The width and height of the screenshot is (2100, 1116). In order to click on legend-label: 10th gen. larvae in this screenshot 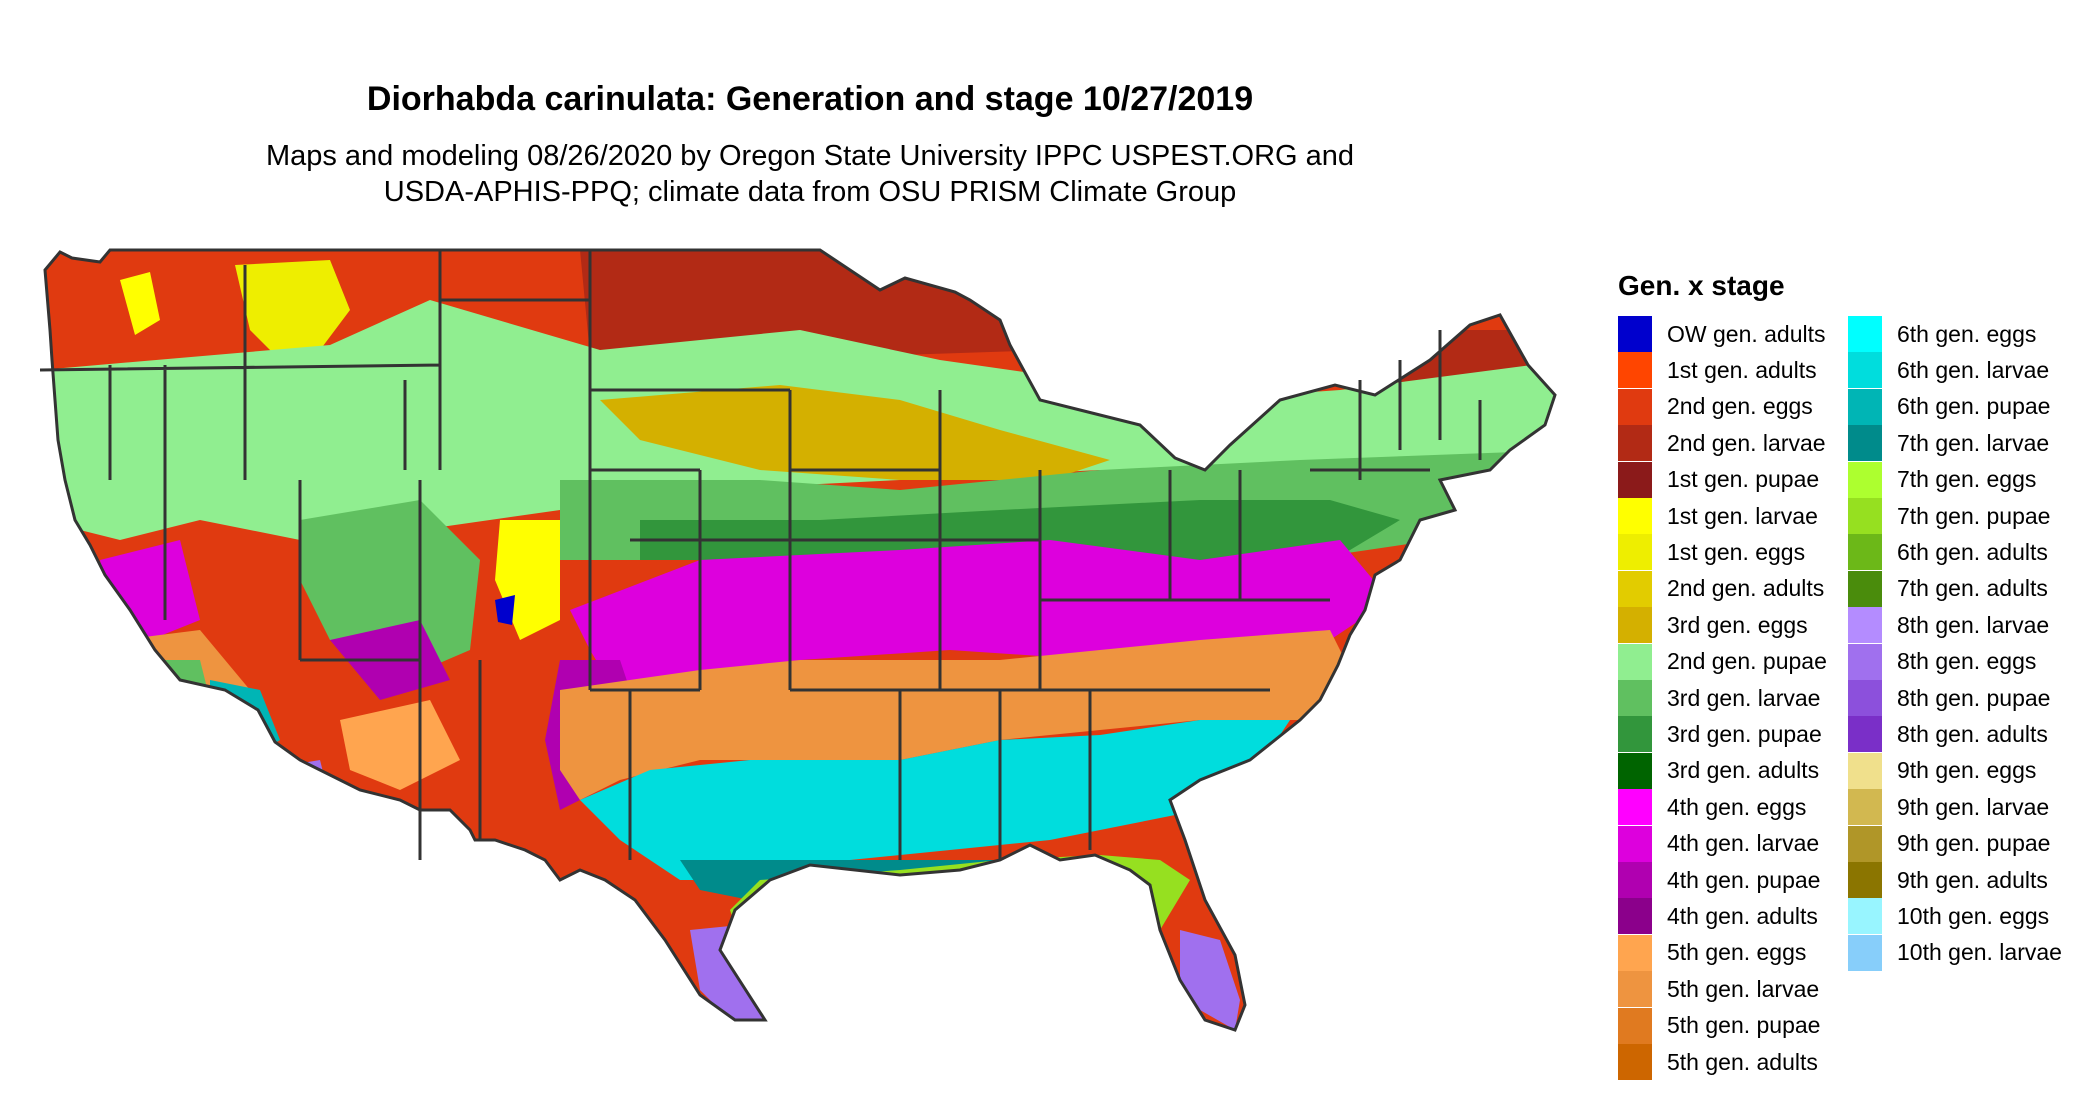, I will do `click(1979, 952)`.